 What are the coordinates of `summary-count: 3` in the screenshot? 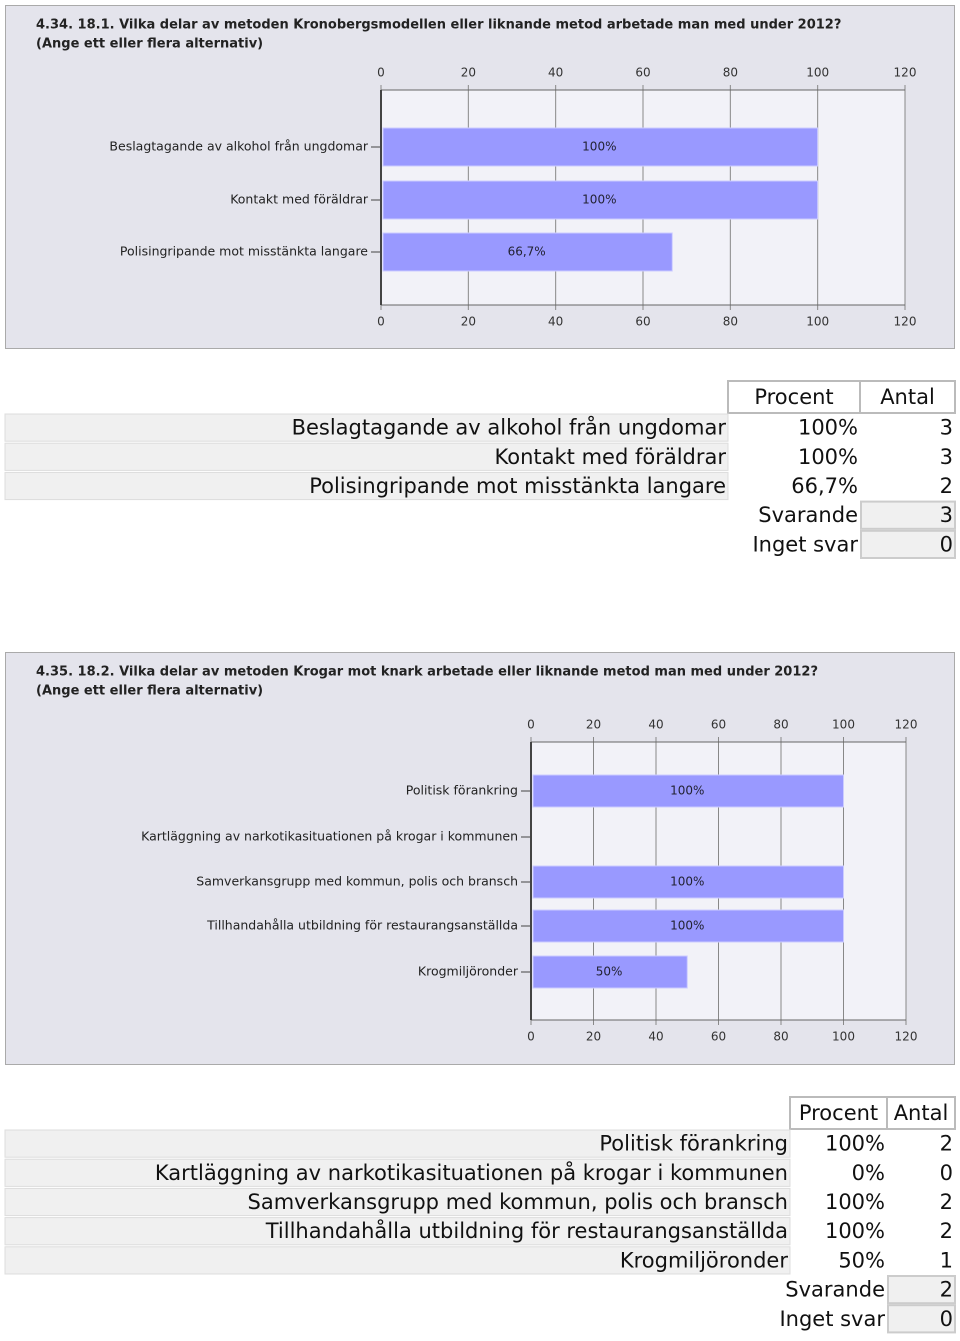 It's located at (946, 515).